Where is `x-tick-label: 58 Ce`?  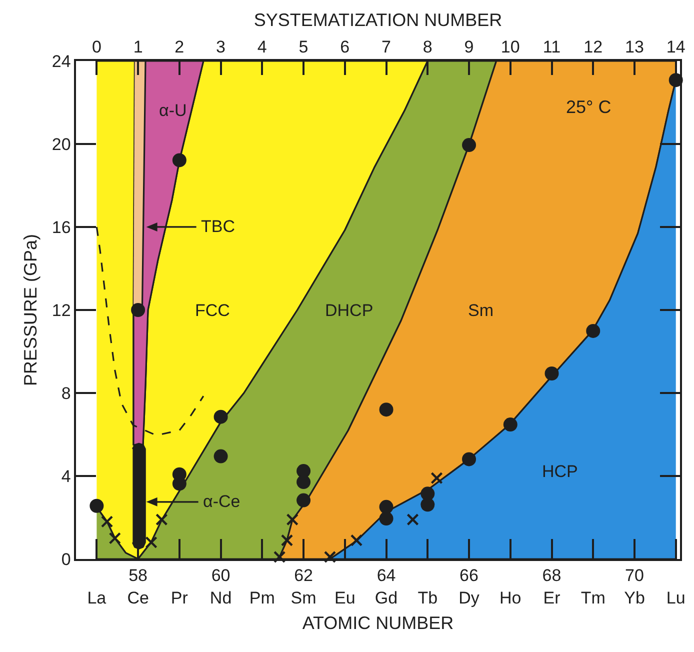
x-tick-label: 58 Ce is located at coordinates (138, 587).